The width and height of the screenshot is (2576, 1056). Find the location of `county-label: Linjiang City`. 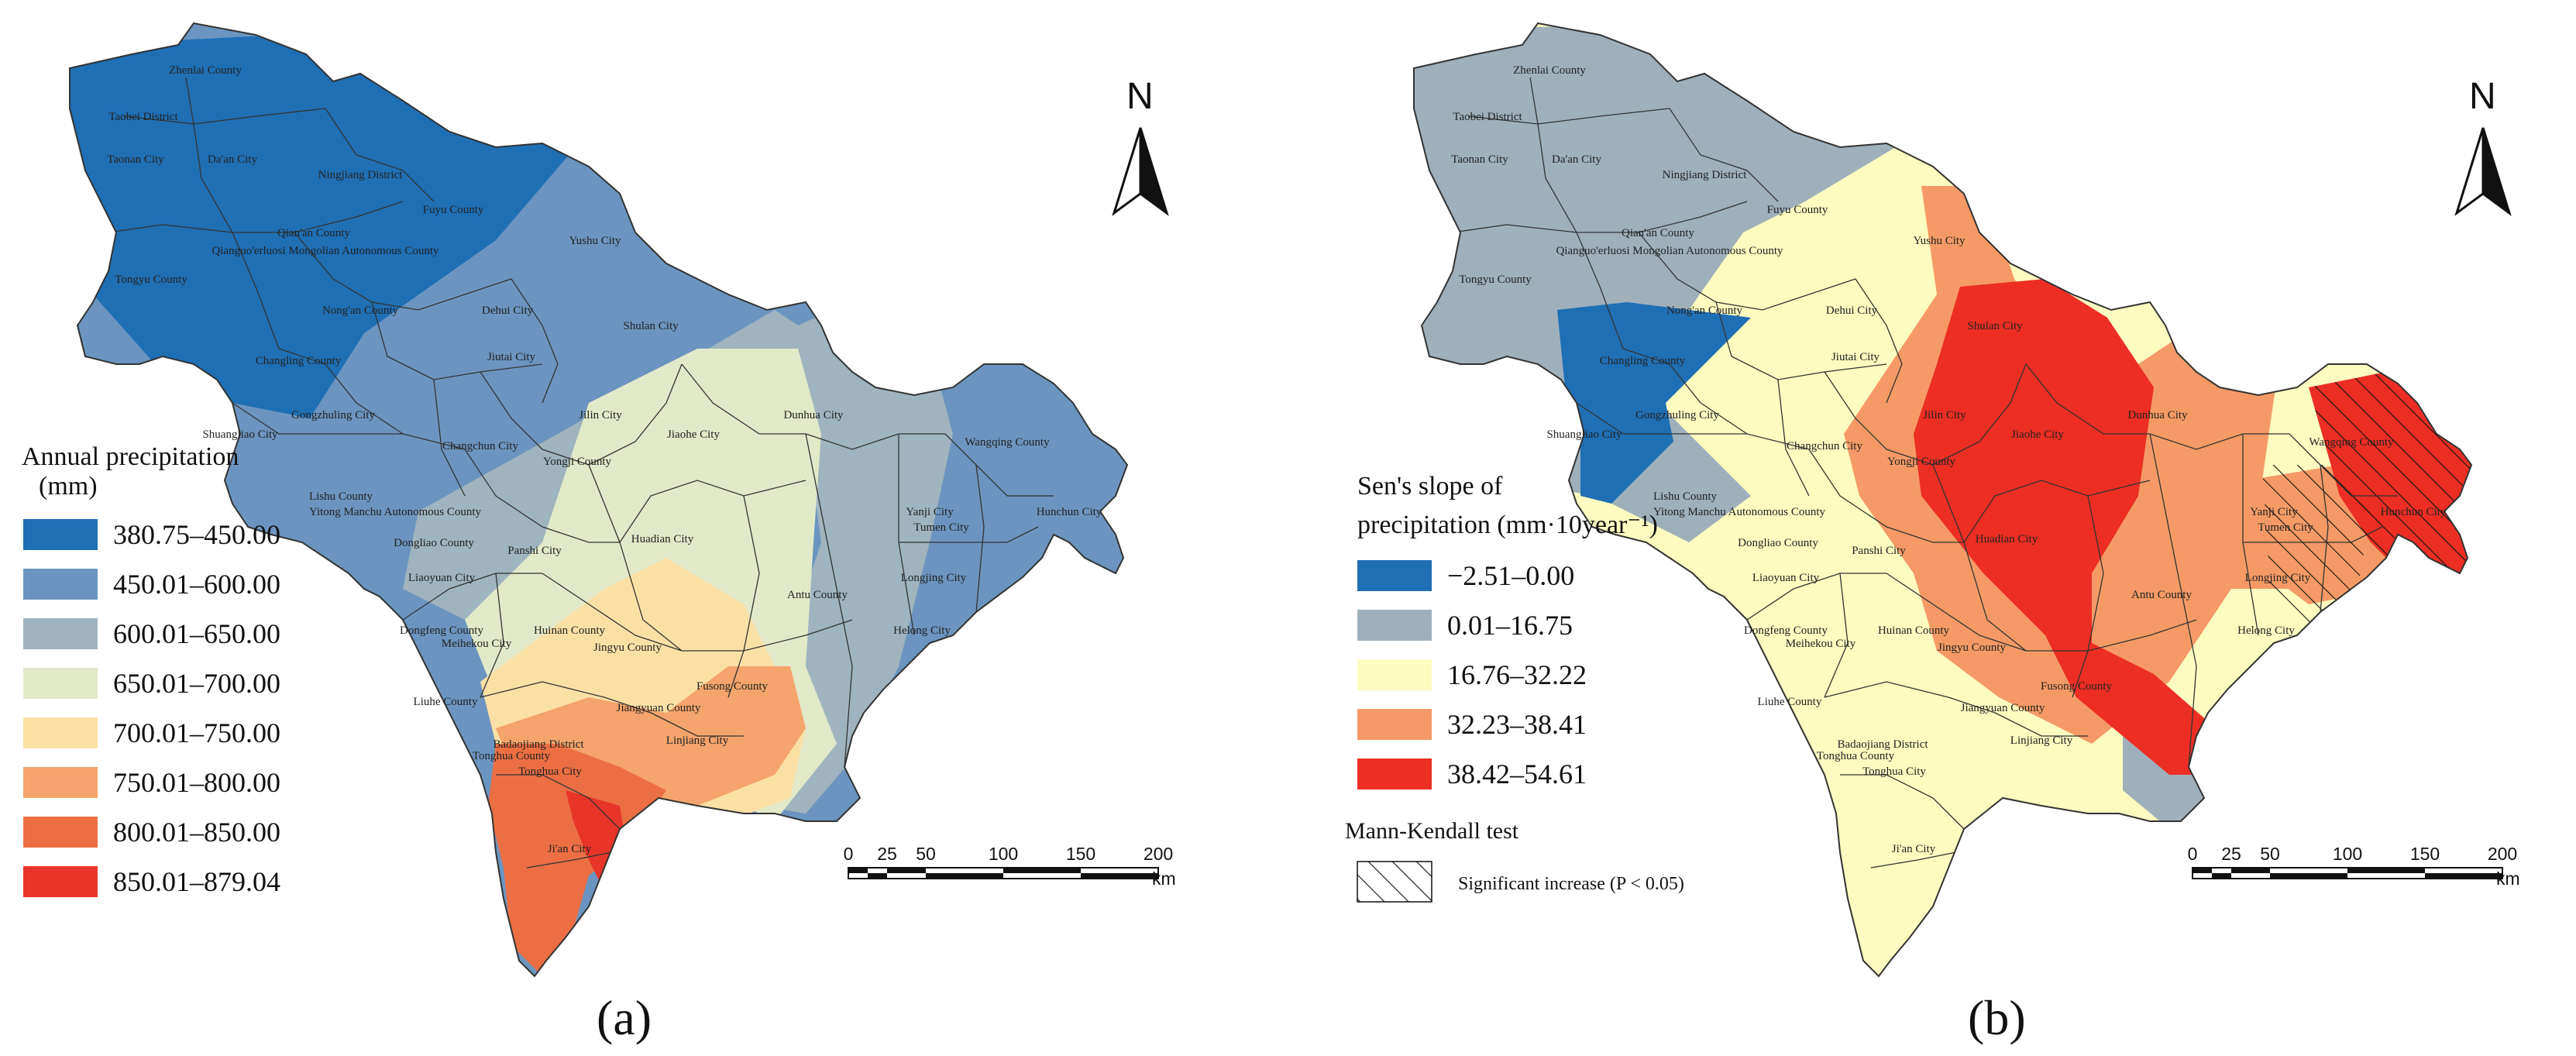

county-label: Linjiang City is located at coordinates (697, 740).